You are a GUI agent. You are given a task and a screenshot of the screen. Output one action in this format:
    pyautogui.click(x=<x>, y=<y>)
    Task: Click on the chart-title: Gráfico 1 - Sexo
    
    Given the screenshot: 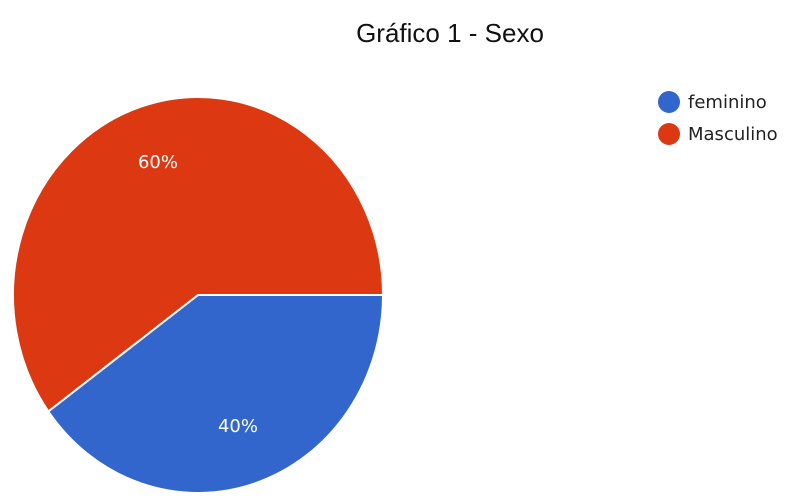 What is the action you would take?
    pyautogui.click(x=450, y=33)
    